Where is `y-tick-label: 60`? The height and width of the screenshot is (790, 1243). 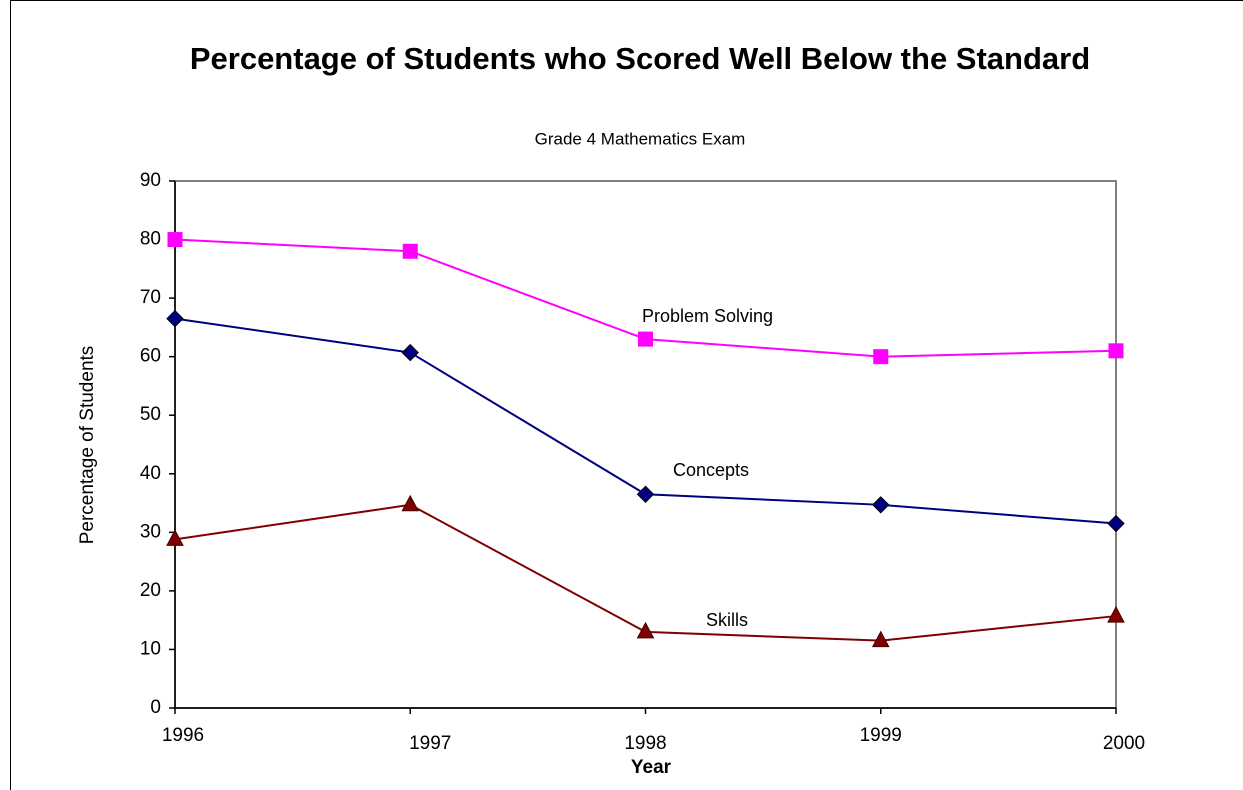 y-tick-label: 60 is located at coordinates (150, 356).